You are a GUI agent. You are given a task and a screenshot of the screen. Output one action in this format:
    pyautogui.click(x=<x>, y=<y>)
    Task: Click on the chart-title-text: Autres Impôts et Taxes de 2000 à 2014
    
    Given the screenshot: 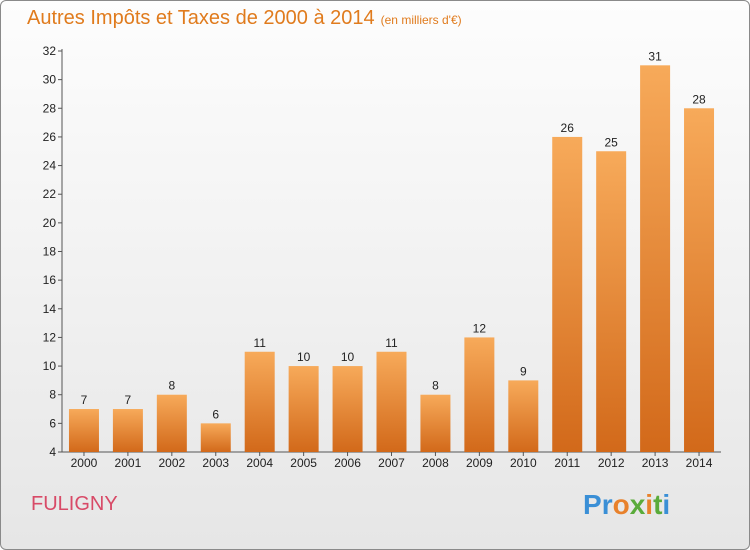 What is the action you would take?
    pyautogui.click(x=201, y=18)
    